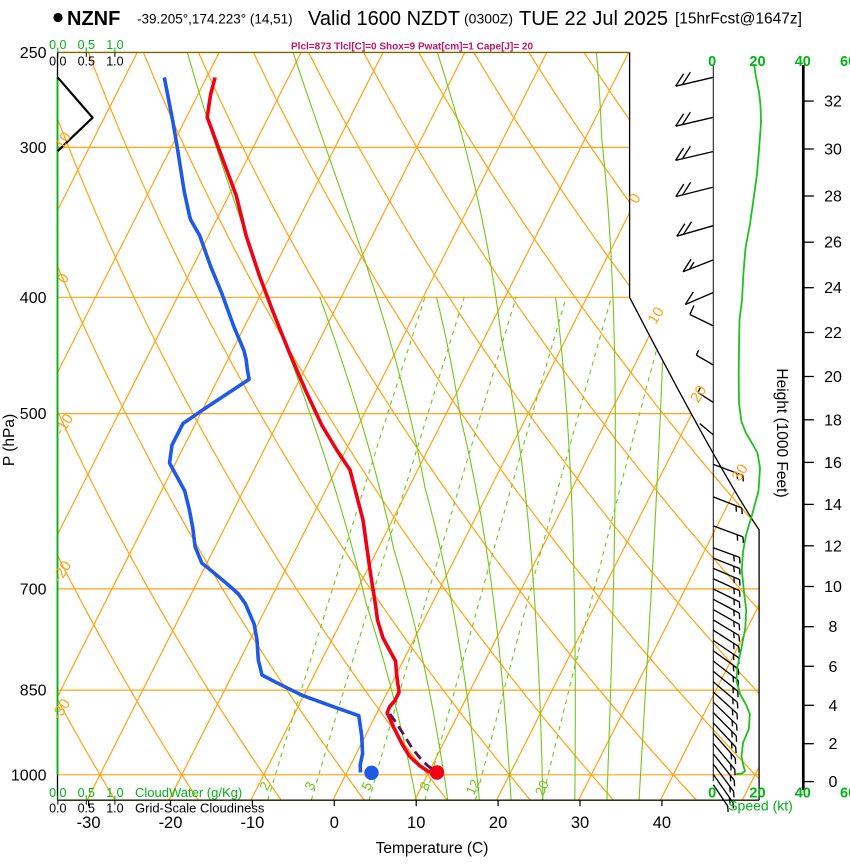 The image size is (850, 865). Describe the element at coordinates (833, 243) in the screenshot. I see `svg-text: 26` at that location.